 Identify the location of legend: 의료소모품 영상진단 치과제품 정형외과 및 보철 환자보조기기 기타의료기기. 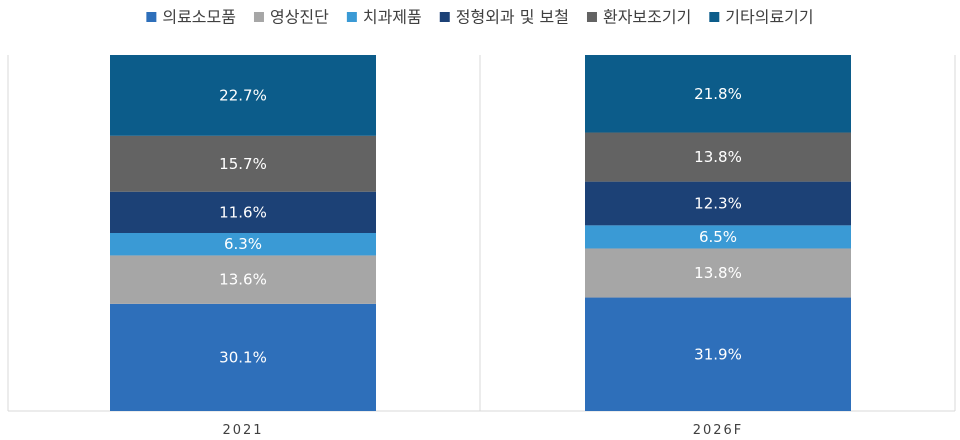
(480, 17).